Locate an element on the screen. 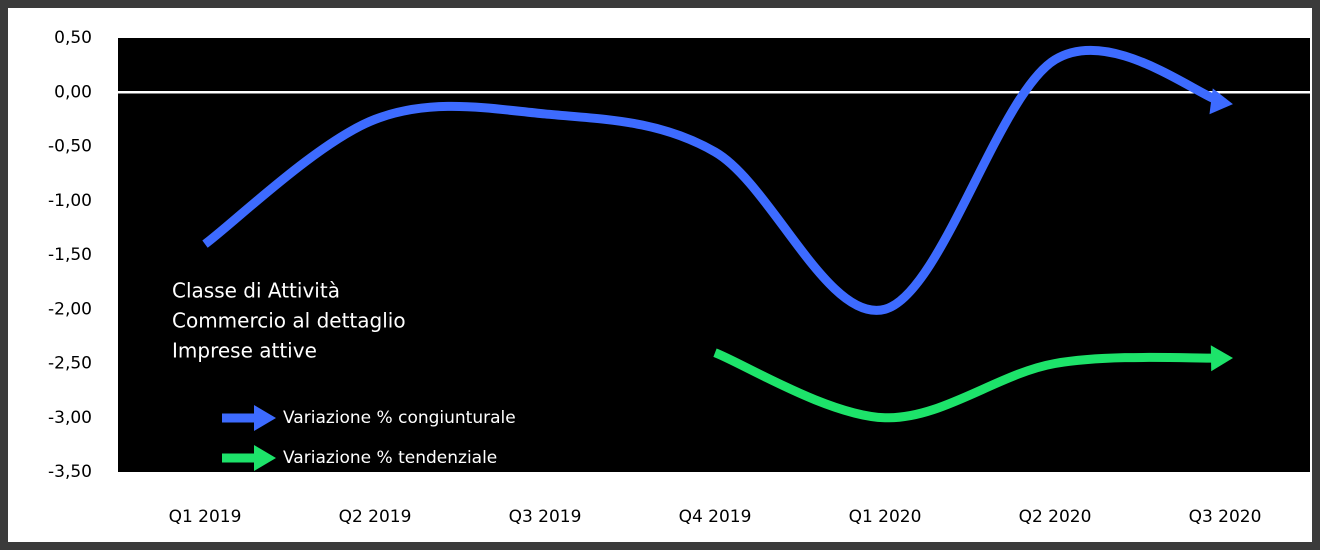 Image resolution: width=1320 pixels, height=550 pixels. y-tick-label: -1,00 is located at coordinates (70, 201).